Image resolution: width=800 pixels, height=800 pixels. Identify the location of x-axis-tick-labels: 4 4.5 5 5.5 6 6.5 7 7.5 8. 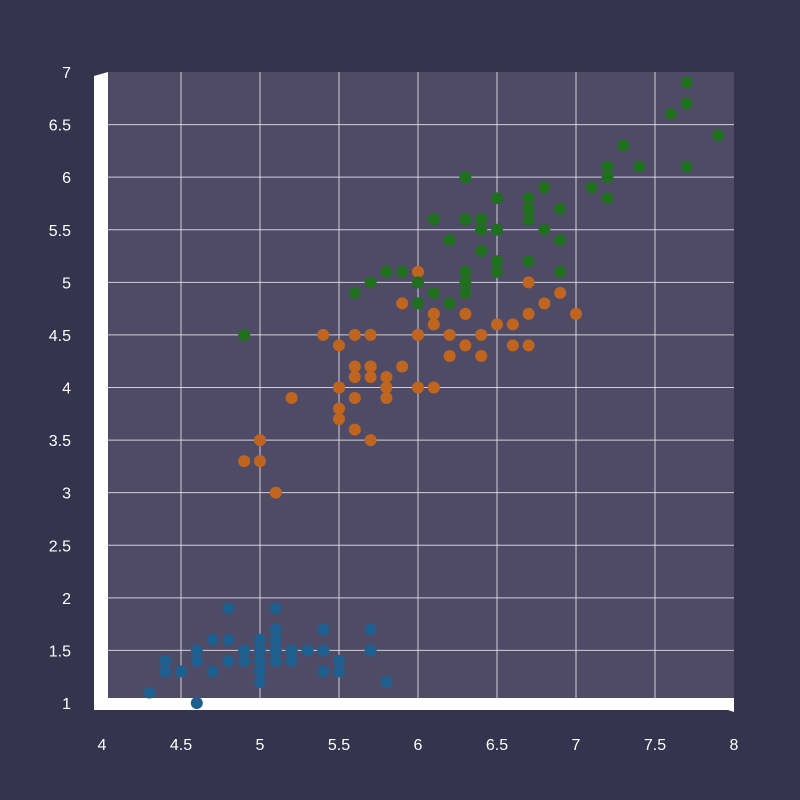
(418, 745).